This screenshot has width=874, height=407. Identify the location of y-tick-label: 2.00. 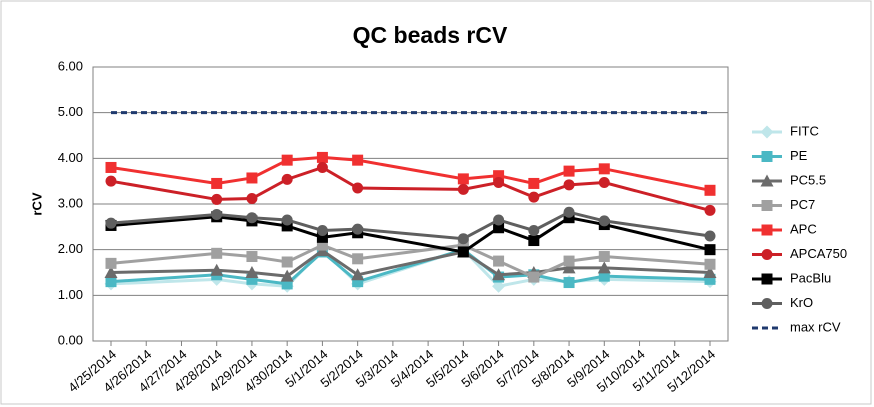
(70, 248).